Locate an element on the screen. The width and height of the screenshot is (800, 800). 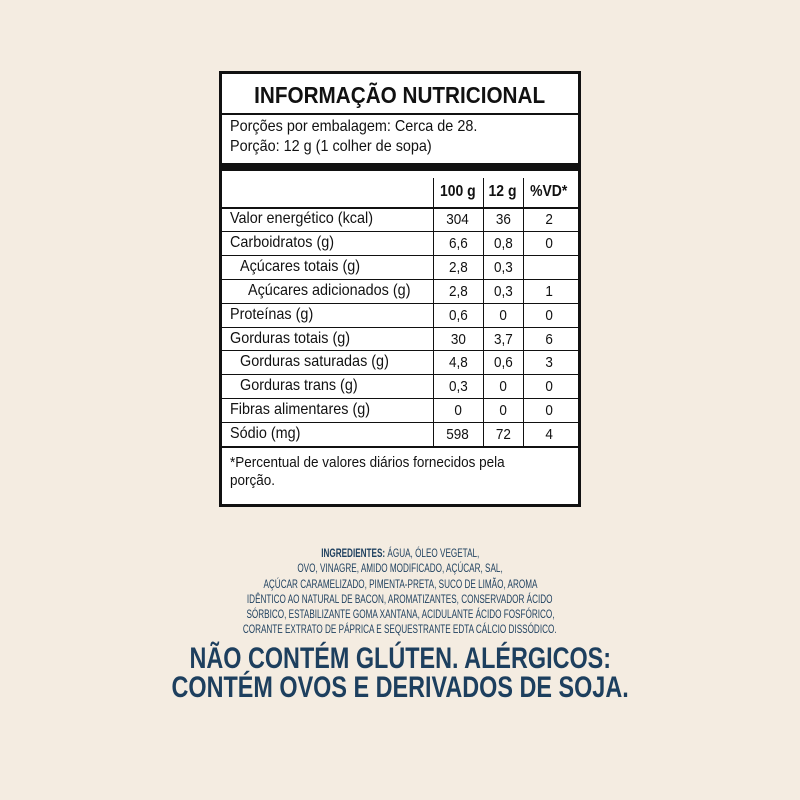
column-header-text: 100 g is located at coordinates (458, 191).